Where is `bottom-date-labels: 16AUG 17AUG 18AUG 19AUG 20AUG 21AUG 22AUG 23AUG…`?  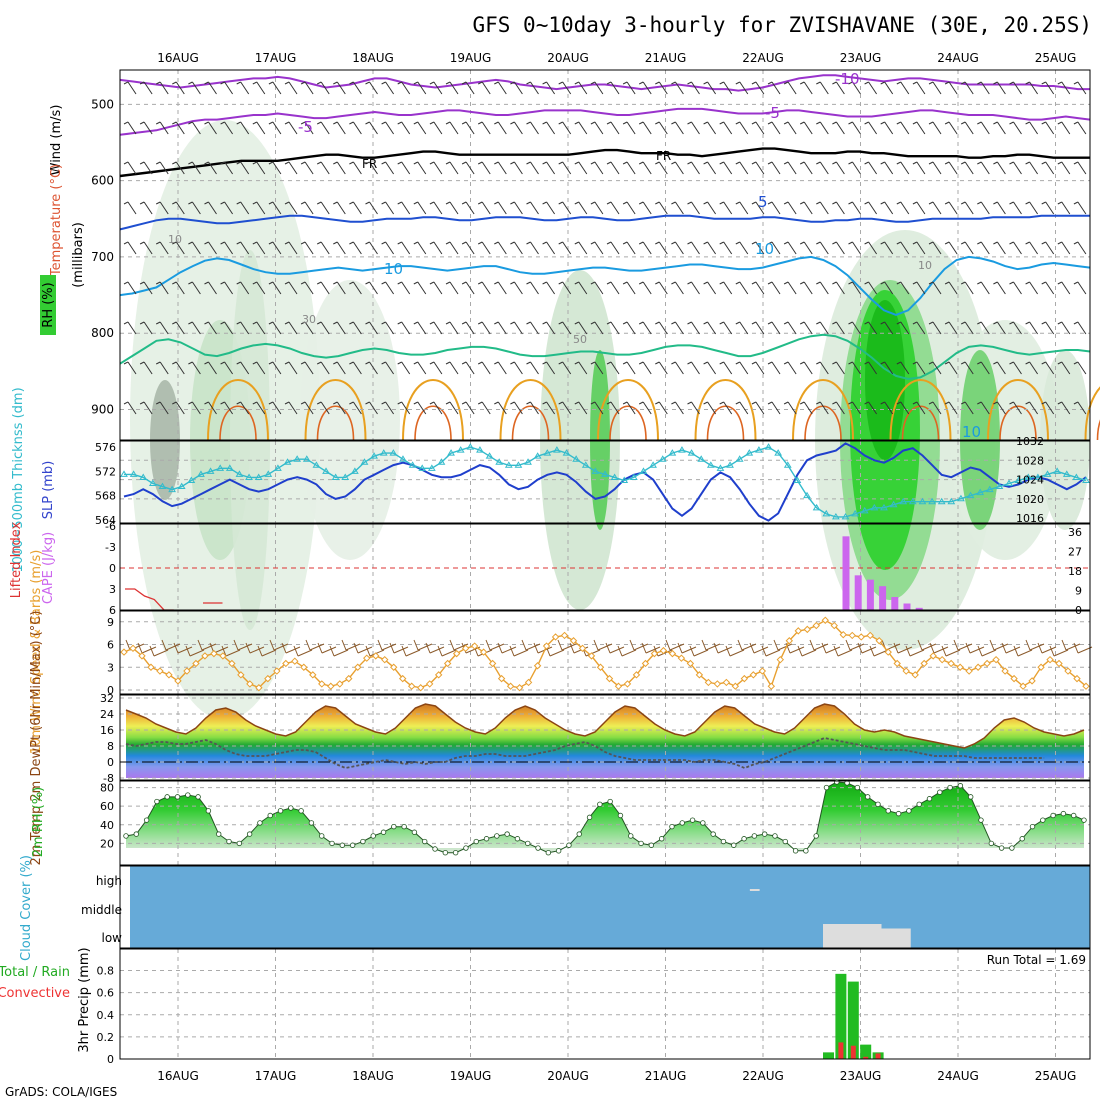 bottom-date-labels: 16AUG 17AUG 18AUG 19AUG 20AUG 21AUG 22AUG 23AUG… is located at coordinates (616, 1076).